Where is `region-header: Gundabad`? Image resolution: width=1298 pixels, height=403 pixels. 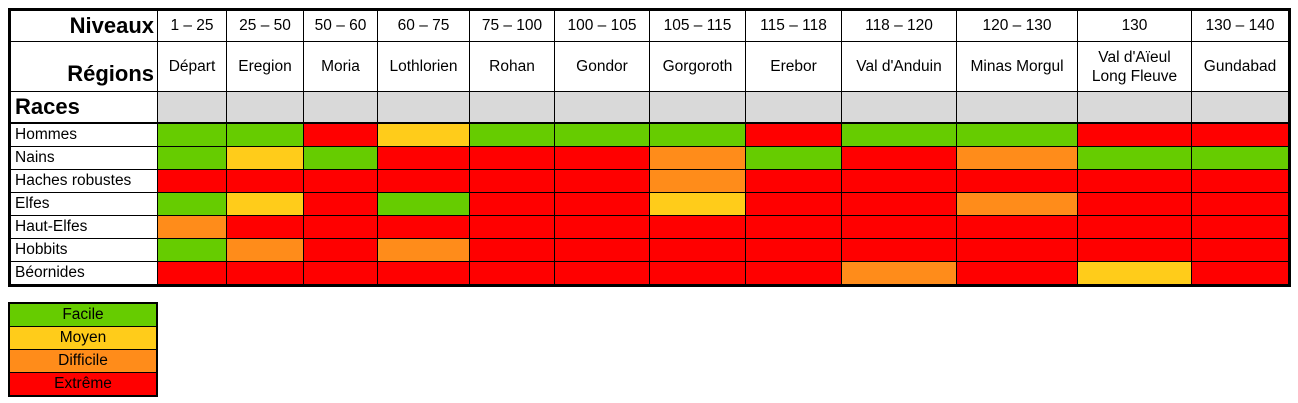
region-header: Gundabad is located at coordinates (1240, 66).